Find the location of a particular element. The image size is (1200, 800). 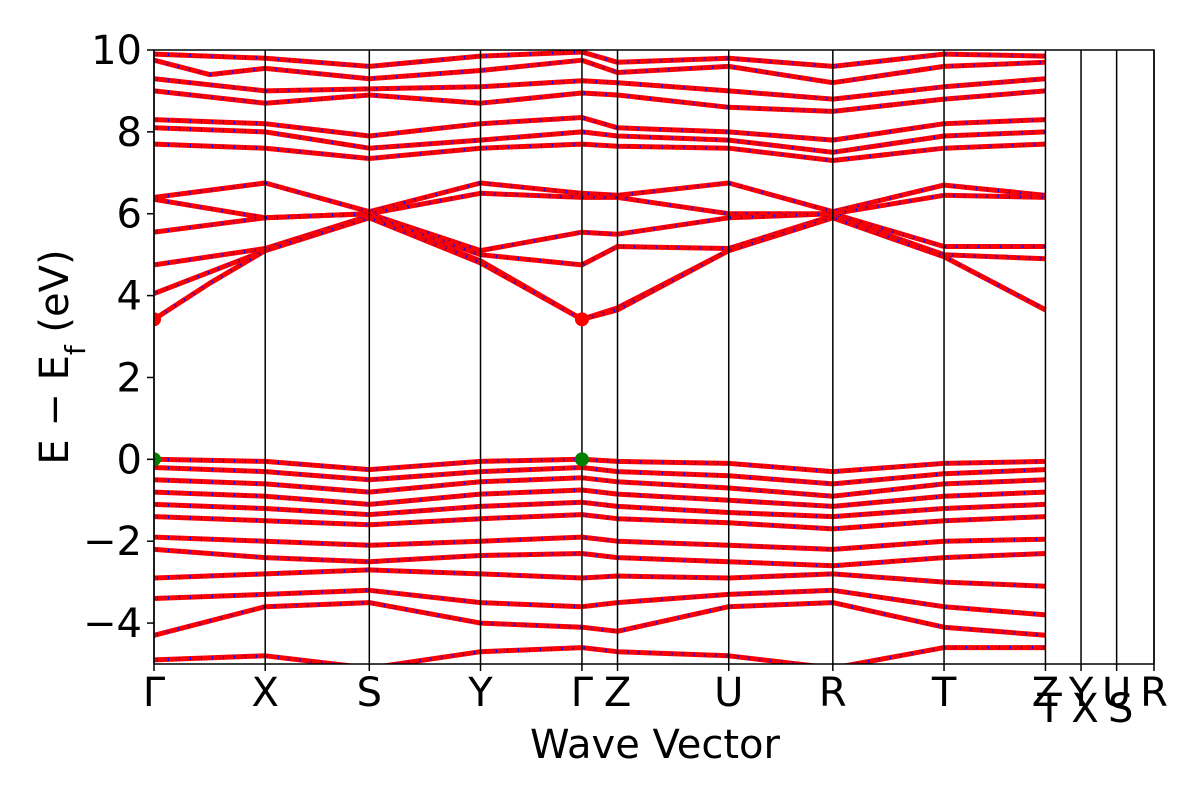

band-15-overlay is located at coordinates (600, 487).